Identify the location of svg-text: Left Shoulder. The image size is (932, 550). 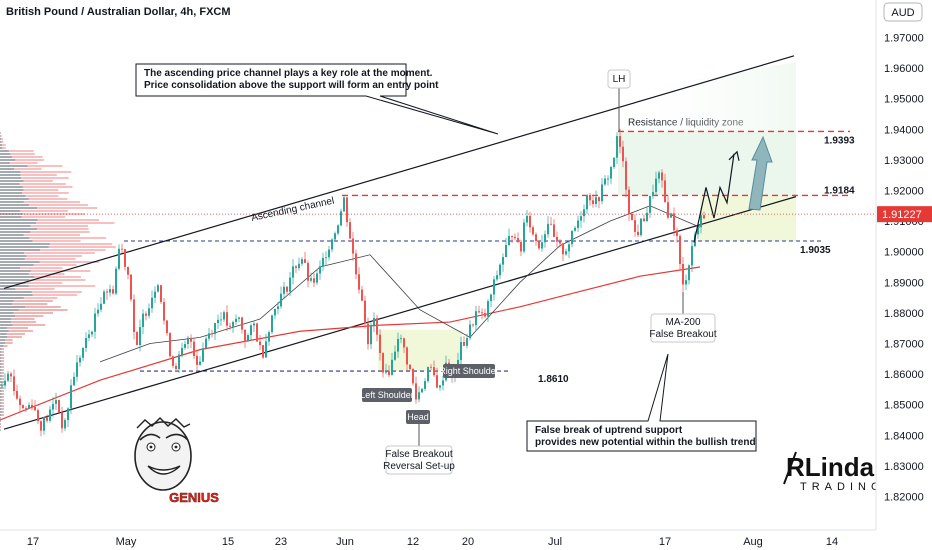
(387, 395).